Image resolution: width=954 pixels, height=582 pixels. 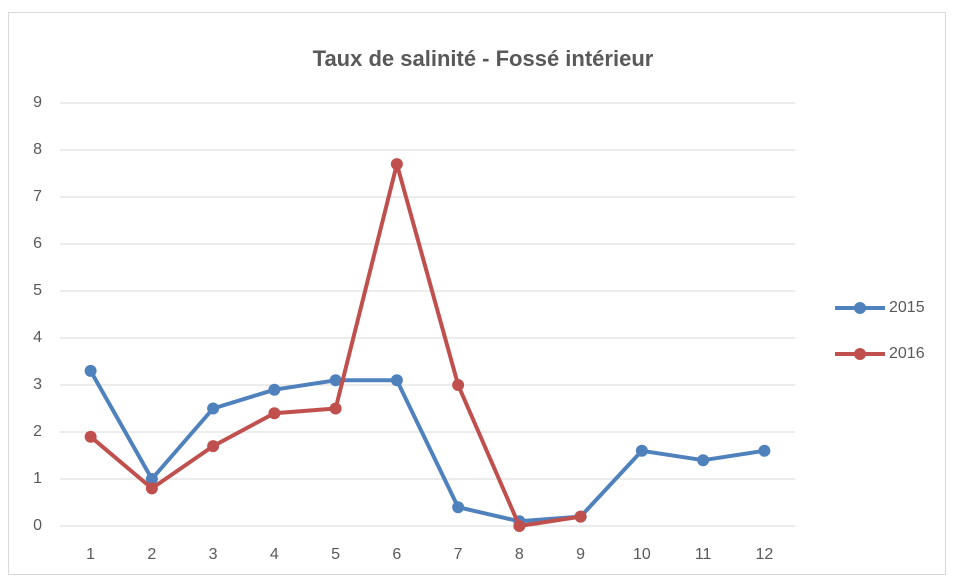 What do you see at coordinates (458, 554) in the screenshot?
I see `x-tick-label: 7` at bounding box center [458, 554].